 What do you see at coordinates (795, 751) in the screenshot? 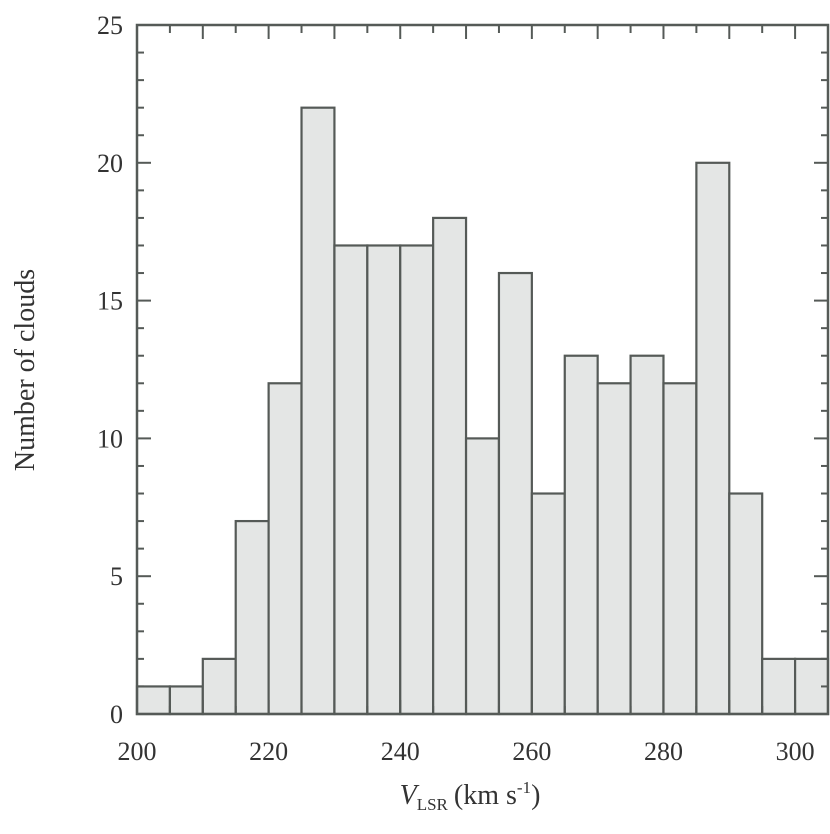
I see `x-tick-label: 300` at bounding box center [795, 751].